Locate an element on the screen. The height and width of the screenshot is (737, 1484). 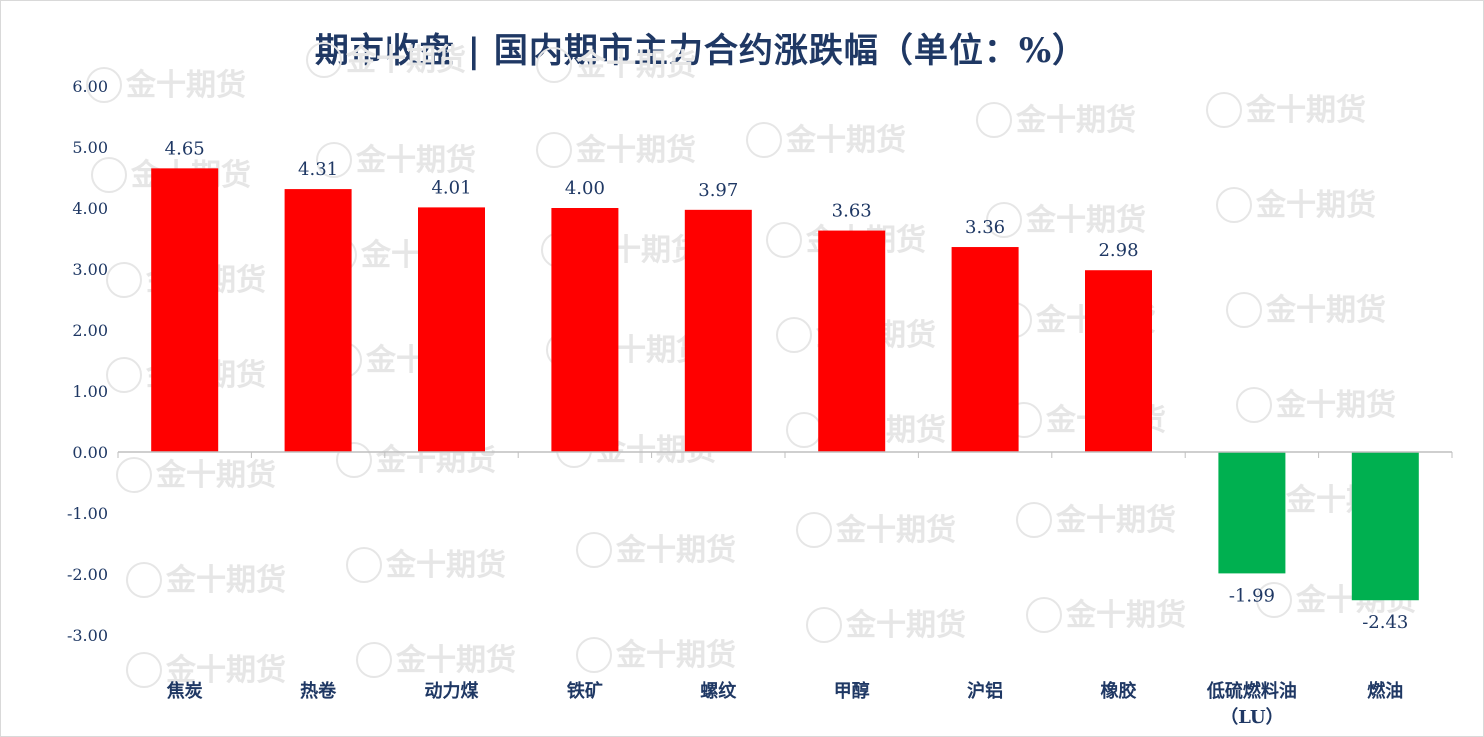
data-label: 4.00 is located at coordinates (585, 188).